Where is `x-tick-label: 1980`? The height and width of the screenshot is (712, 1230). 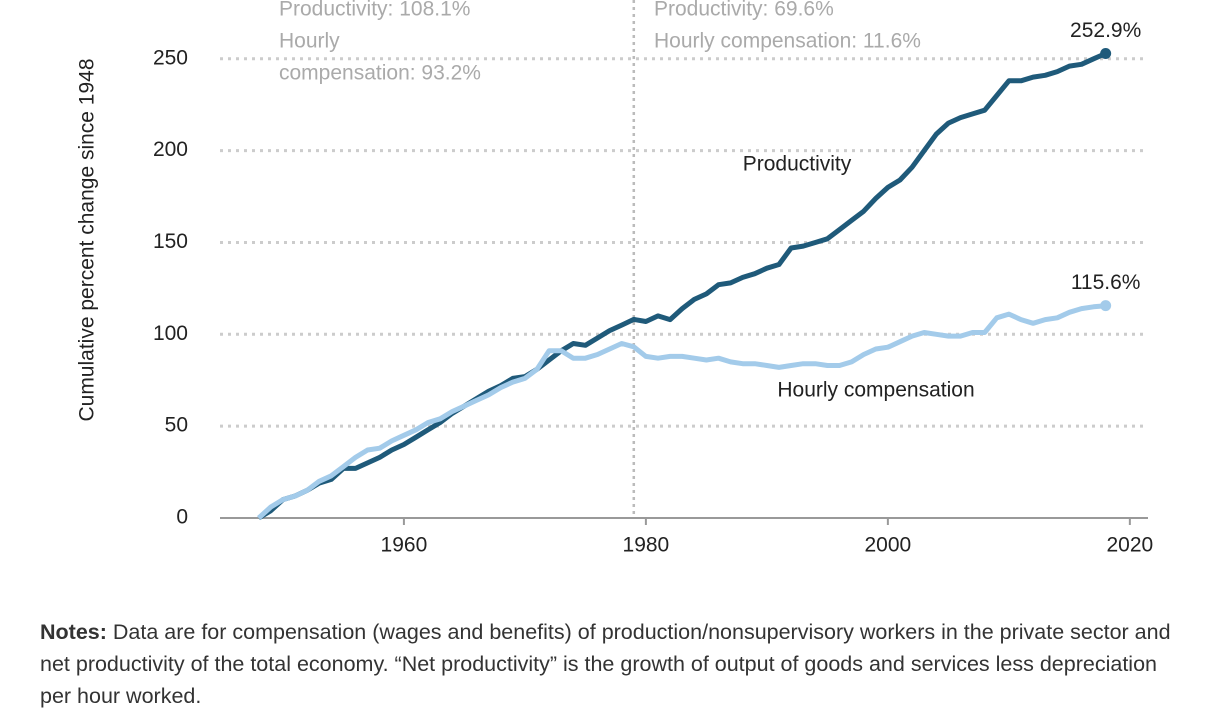
x-tick-label: 1980 is located at coordinates (646, 545).